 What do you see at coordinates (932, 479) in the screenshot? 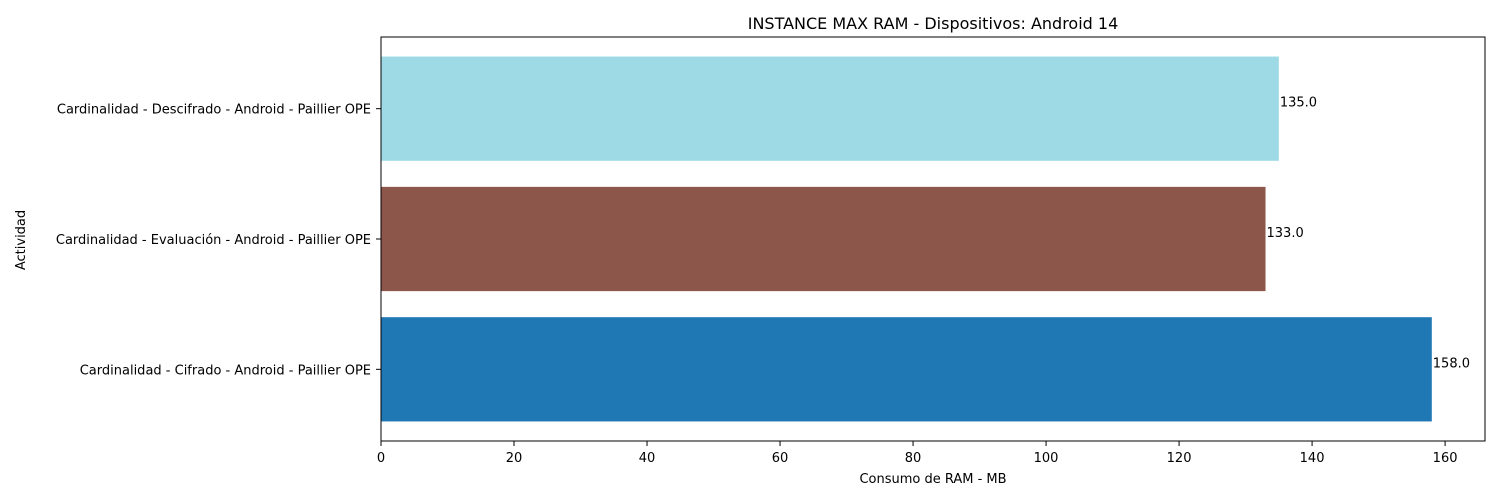
I see `x-axis-label: Consumo de RAM - MB` at bounding box center [932, 479].